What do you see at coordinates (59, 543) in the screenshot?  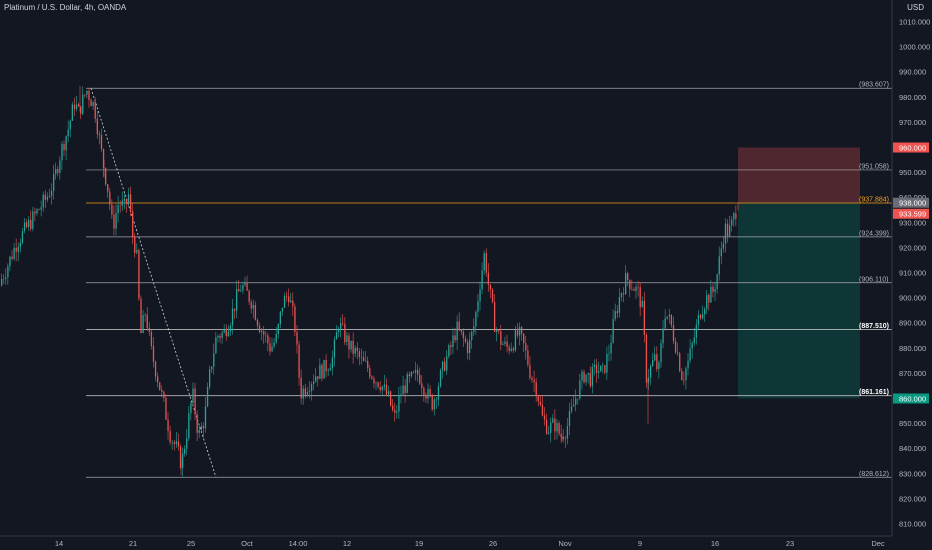 I see `time-tick-label: 14` at bounding box center [59, 543].